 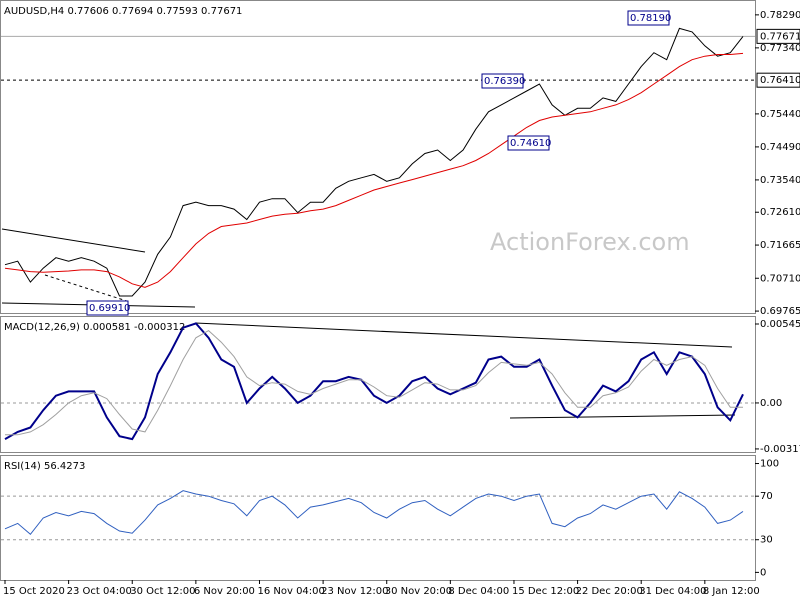 What do you see at coordinates (780, 180) in the screenshot?
I see `y-tick-label: 0.73540` at bounding box center [780, 180].